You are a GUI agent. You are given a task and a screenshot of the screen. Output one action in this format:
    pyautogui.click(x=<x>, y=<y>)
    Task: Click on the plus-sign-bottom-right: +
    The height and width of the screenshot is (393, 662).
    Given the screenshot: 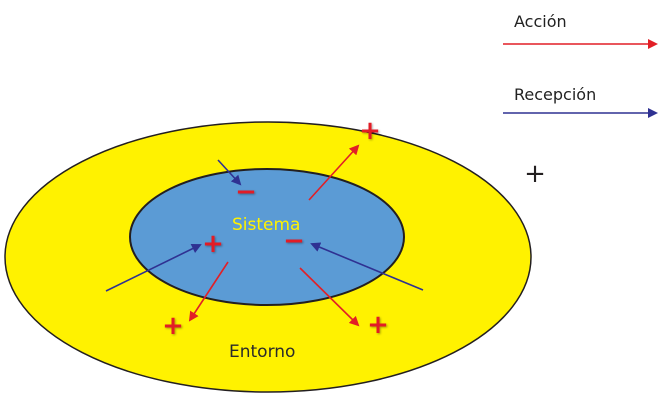 What is the action you would take?
    pyautogui.click(x=378, y=325)
    